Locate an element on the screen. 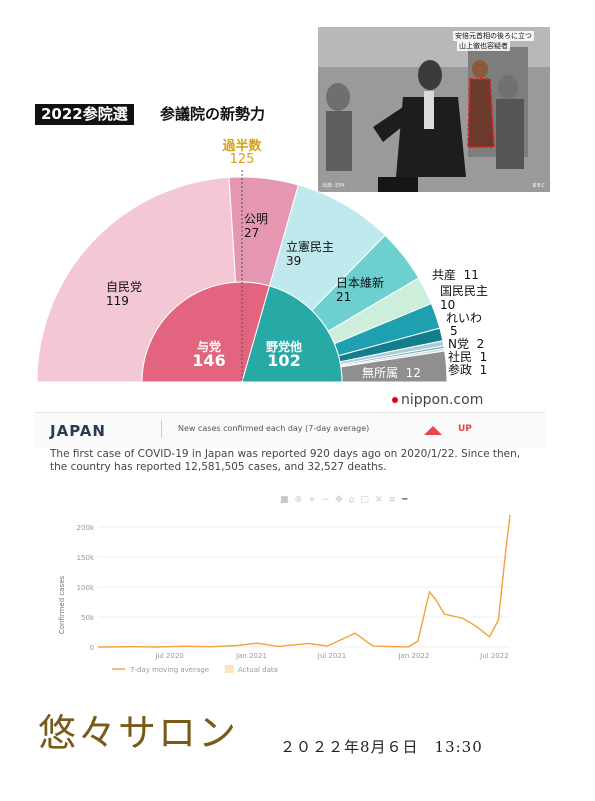 This screenshot has height=801, width=595. line-icon: ━ is located at coordinates (408, 500).